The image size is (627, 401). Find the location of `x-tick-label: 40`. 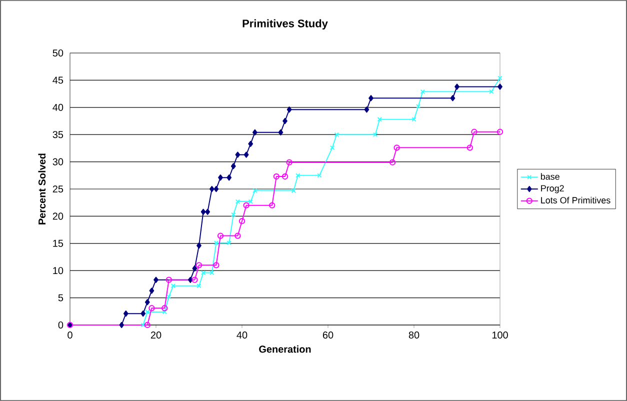

x-tick-label: 40 is located at coordinates (242, 335).